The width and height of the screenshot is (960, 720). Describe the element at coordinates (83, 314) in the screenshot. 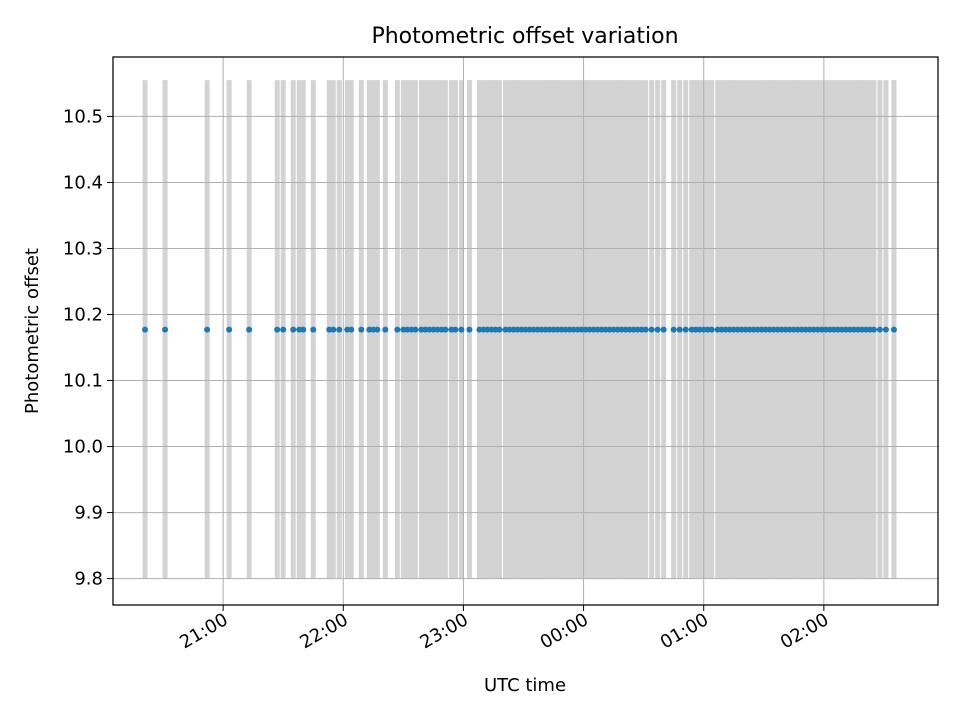

I see `y-tick-label: 10.2` at that location.